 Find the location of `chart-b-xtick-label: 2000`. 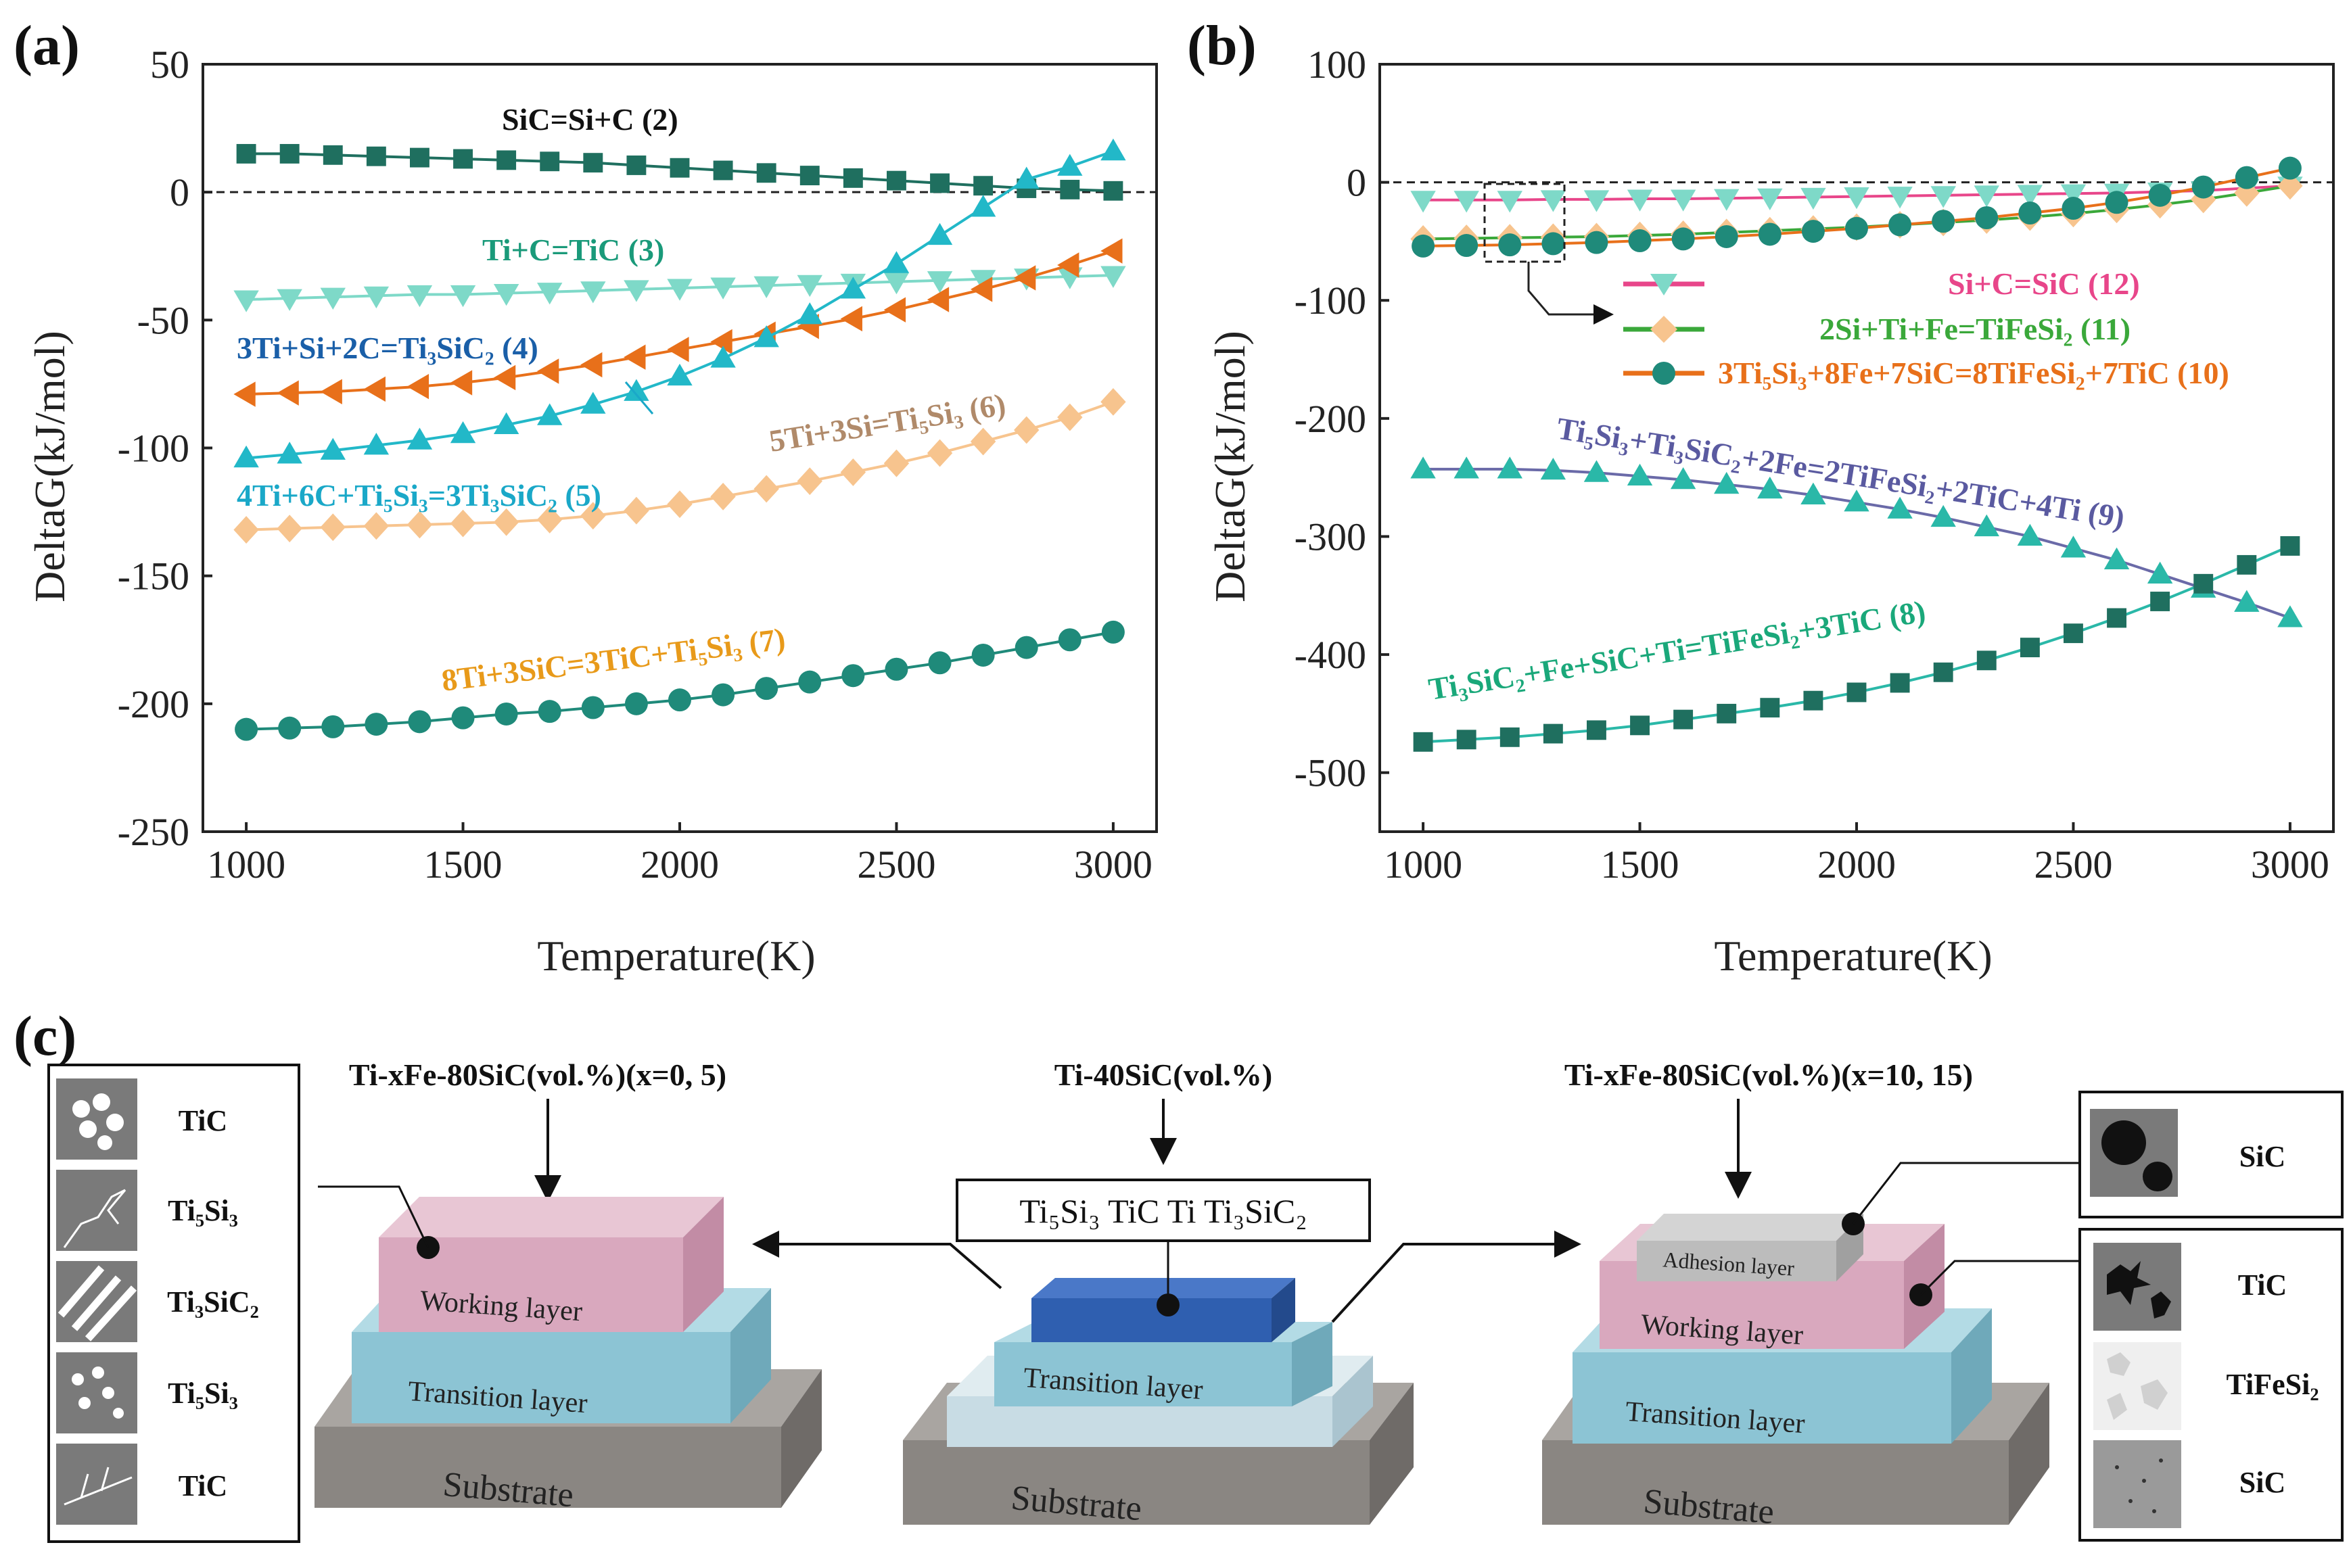

chart-b-xtick-label: 2000 is located at coordinates (1856, 864).